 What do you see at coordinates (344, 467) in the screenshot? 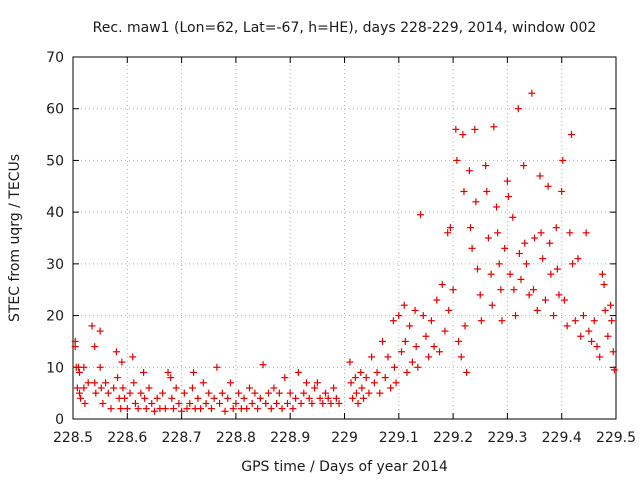
I see `x-axis-label: GPS time / Days of year 2014` at bounding box center [344, 467].